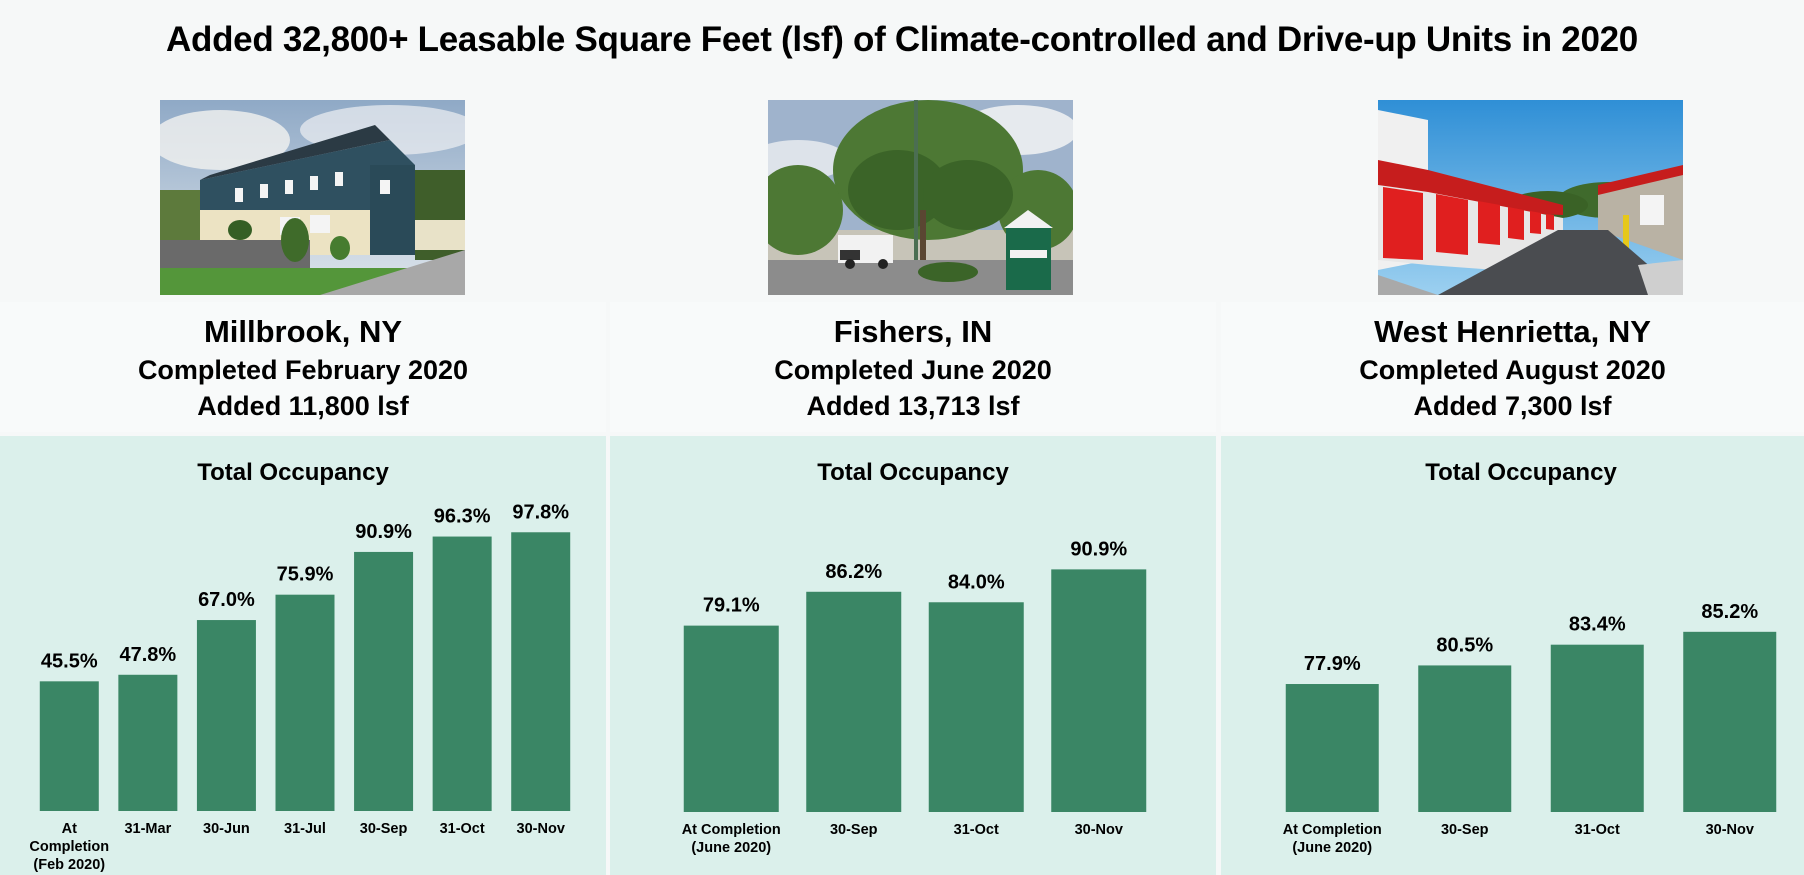  Describe the element at coordinates (305, 829) in the screenshot. I see `x-tick-label: 31-Jul` at that location.